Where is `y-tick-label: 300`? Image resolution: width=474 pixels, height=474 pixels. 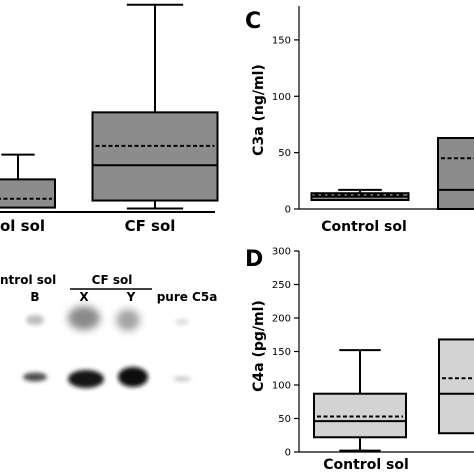
y-tick-label: 300 is located at coordinates (281, 252).